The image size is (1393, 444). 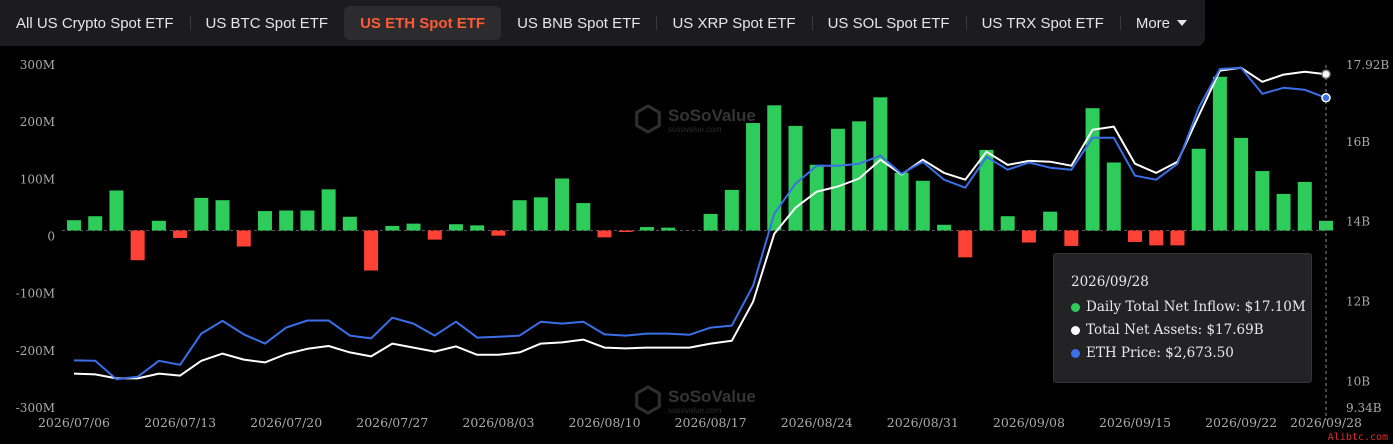 I want to click on x-axis-tick-label: 2026/07/27, so click(x=392, y=422).